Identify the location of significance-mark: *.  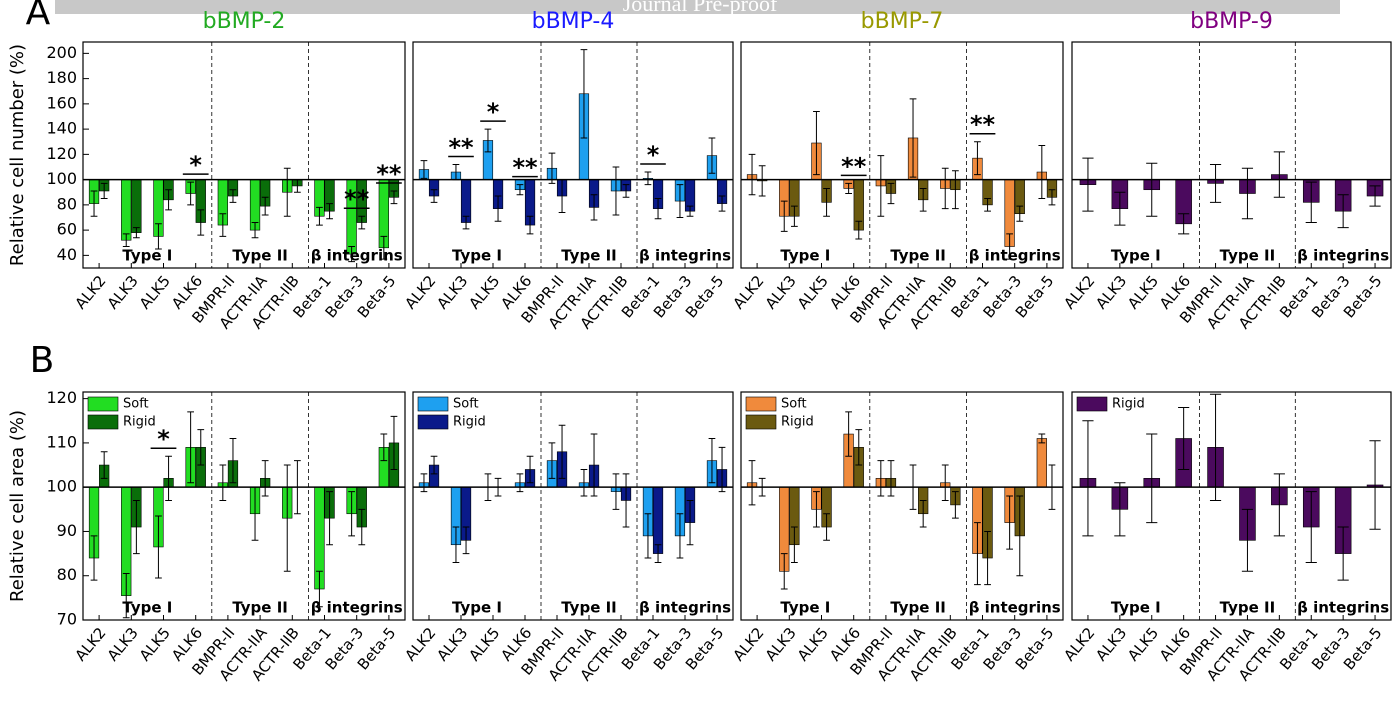
(493, 112).